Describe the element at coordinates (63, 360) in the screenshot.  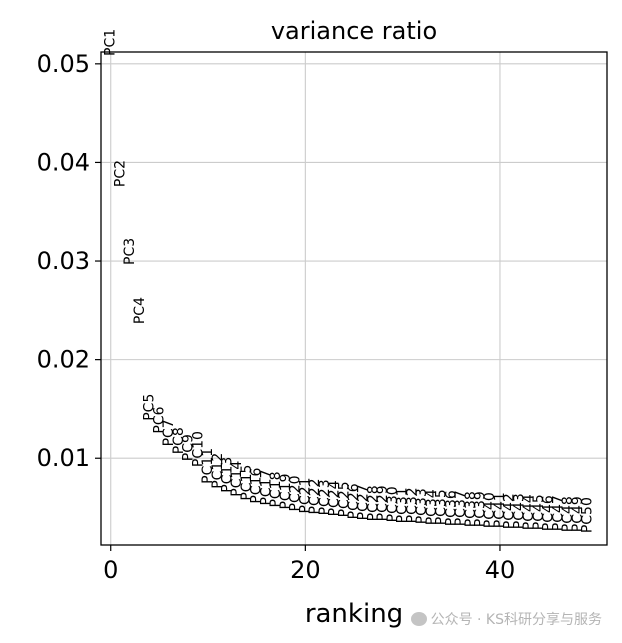
I see `y-tick-label: 0.02` at that location.